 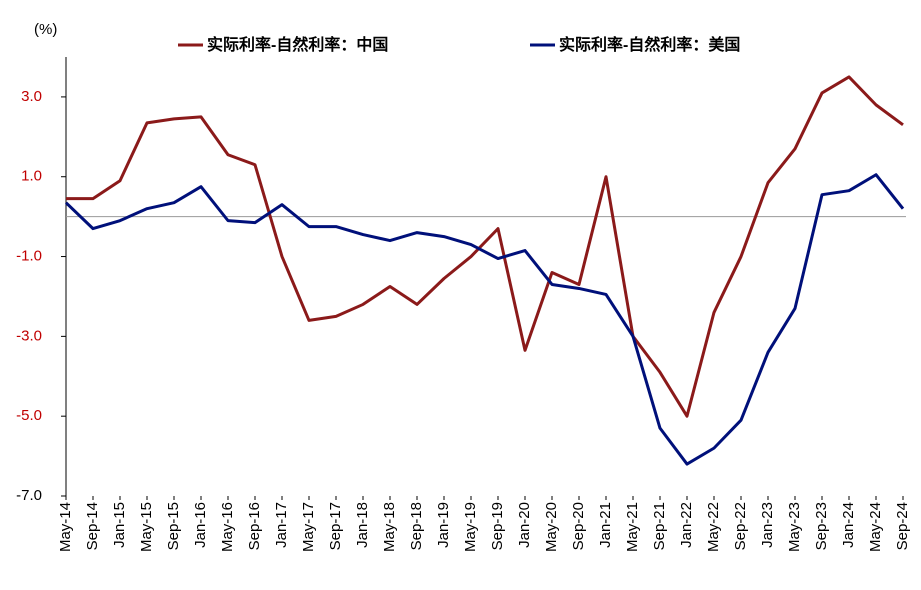 I want to click on x-tick-label: May-16, so click(x=227, y=527).